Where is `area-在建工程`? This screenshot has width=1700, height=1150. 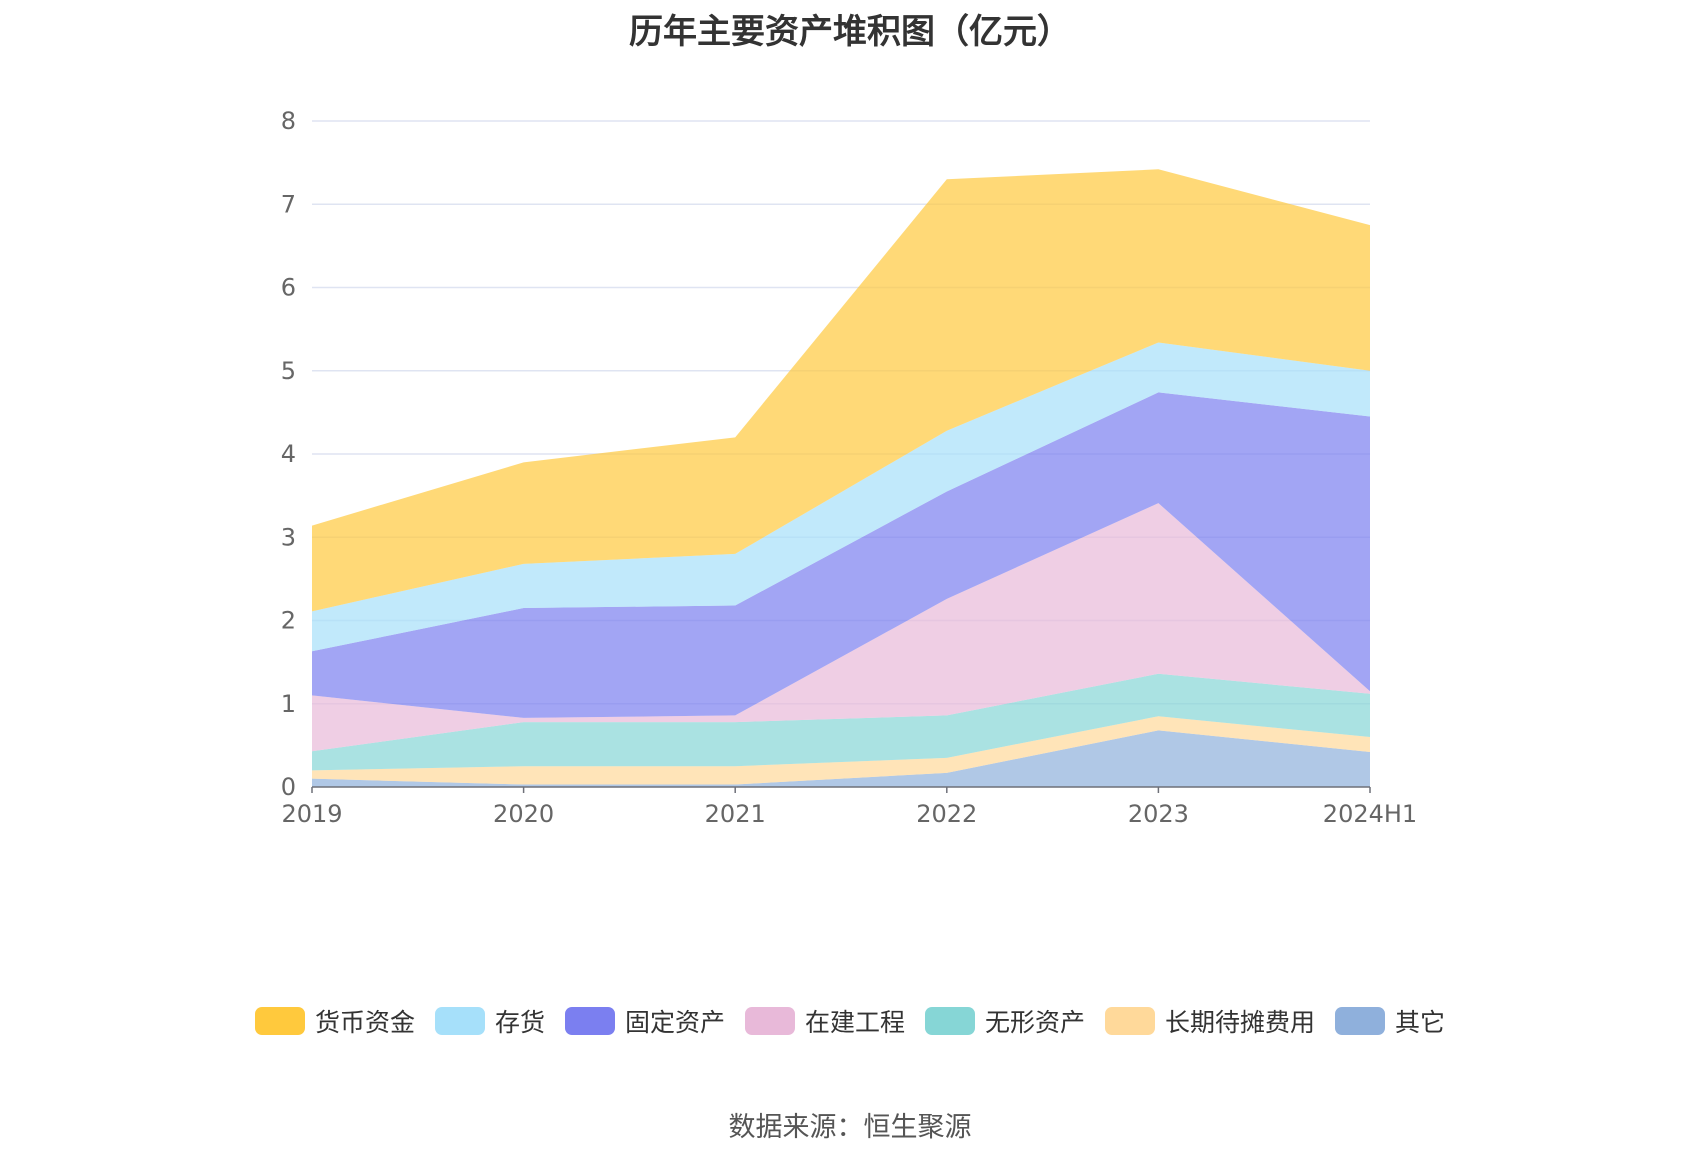 area-在建工程 is located at coordinates (841, 627).